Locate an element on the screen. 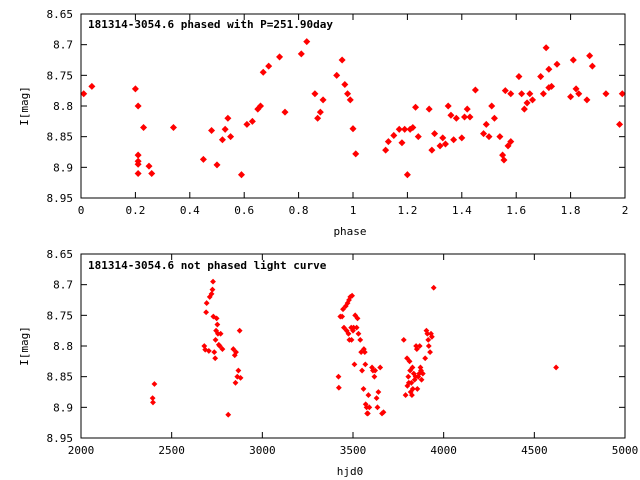 This screenshot has width=640, height=480. bottom-x-tick-label: 2500 is located at coordinates (171, 450).